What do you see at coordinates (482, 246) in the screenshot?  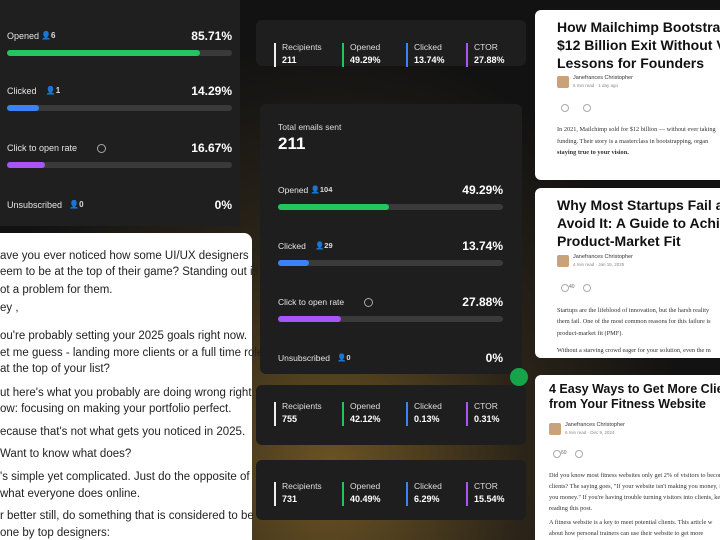 I see `rate: 13.74%` at bounding box center [482, 246].